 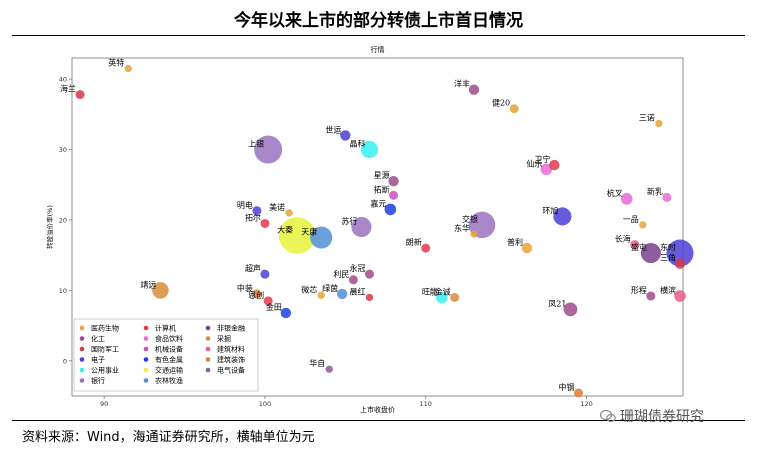 What do you see at coordinates (357, 268) in the screenshot?
I see `point-label: 永冠` at bounding box center [357, 268].